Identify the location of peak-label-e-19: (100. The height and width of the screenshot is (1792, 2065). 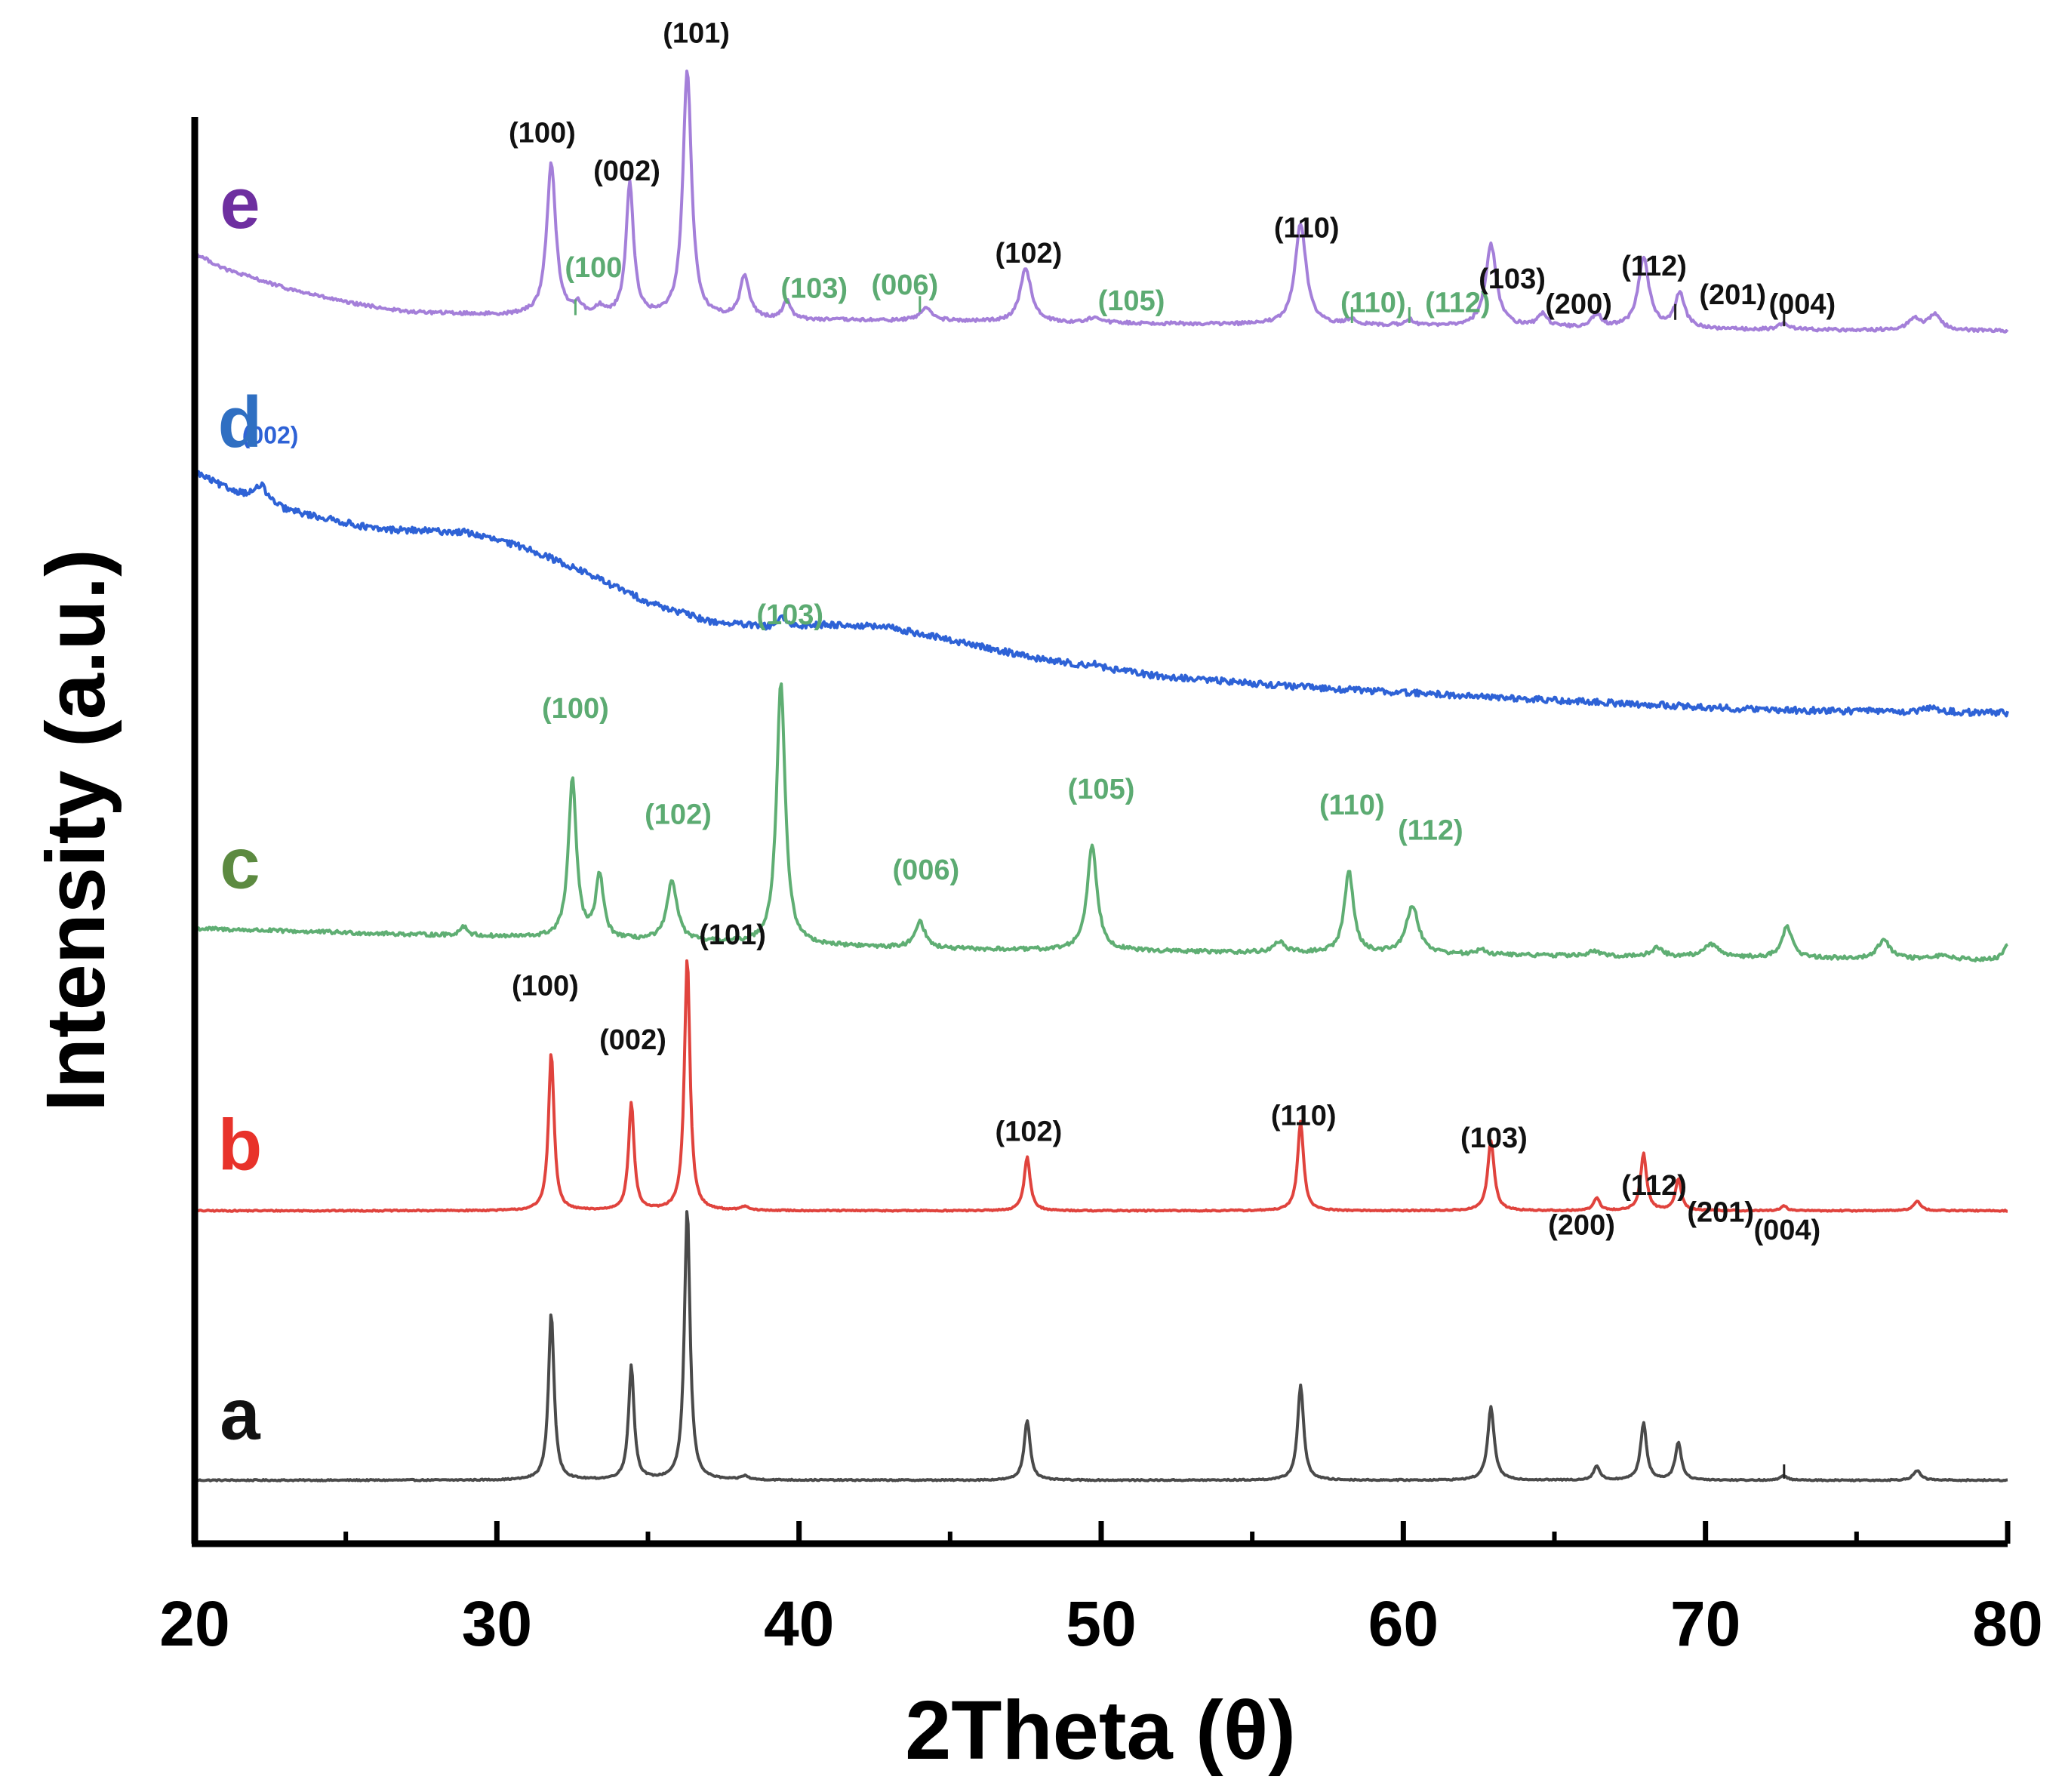
(593, 268).